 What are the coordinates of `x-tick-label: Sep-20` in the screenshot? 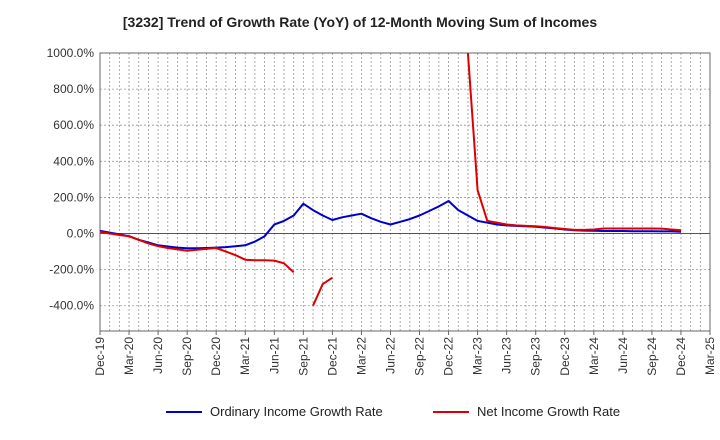 It's located at (187, 356).